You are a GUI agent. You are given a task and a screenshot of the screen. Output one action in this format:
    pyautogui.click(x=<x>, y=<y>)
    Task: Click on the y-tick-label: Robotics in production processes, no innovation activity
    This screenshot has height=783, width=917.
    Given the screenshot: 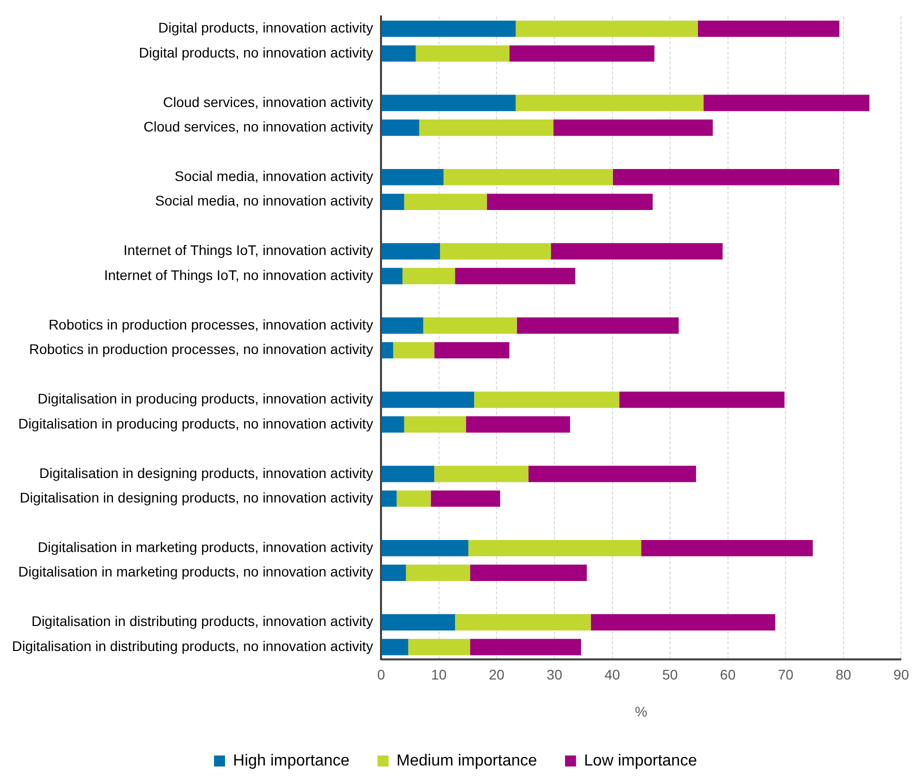 What is the action you would take?
    pyautogui.click(x=201, y=349)
    